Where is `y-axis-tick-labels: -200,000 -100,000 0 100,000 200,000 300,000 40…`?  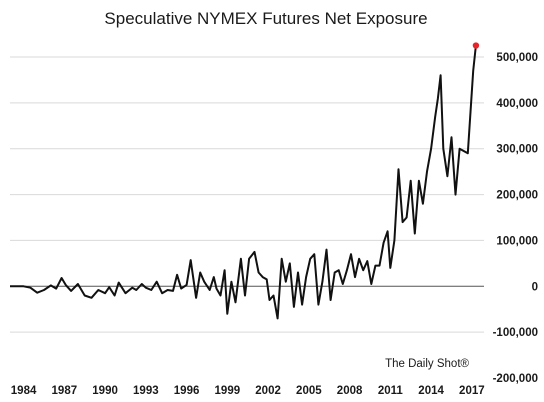
y-axis-tick-labels: -200,000 -100,000 0 100,000 200,000 300,000 40… is located at coordinates (515, 218).